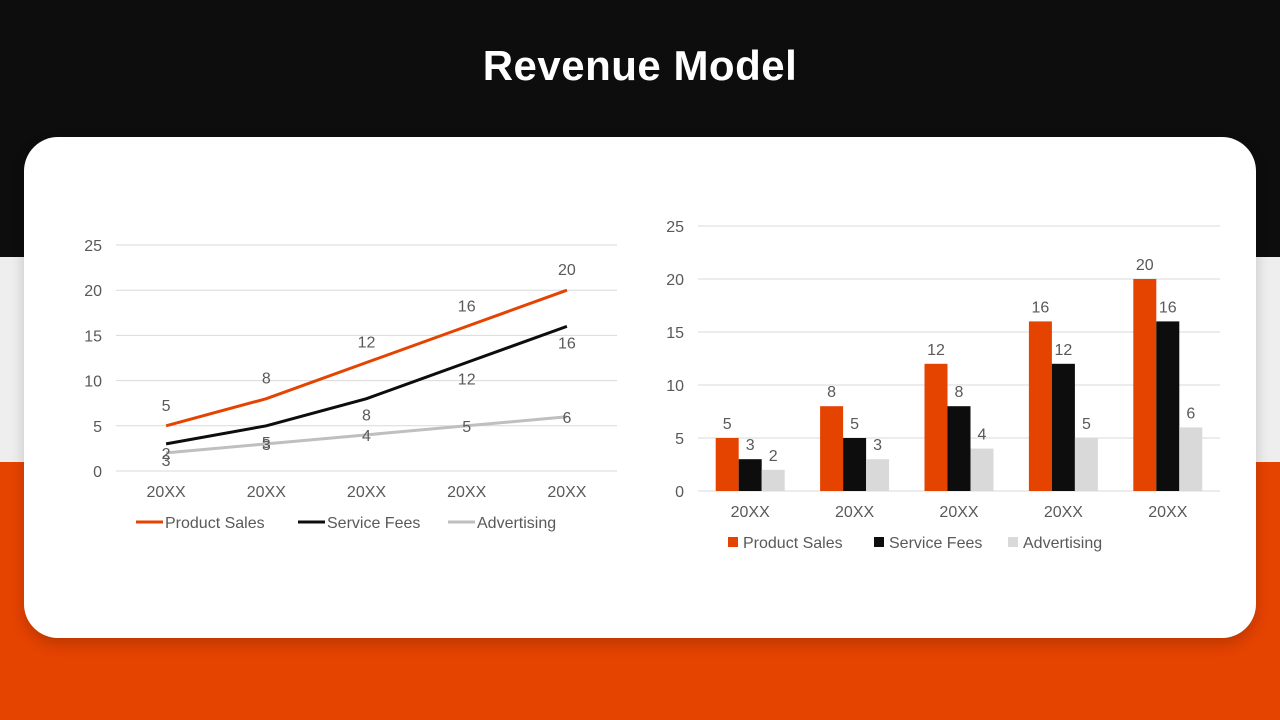  Describe the element at coordinates (640, 65) in the screenshot. I see `page-title: Revenue Model` at that location.